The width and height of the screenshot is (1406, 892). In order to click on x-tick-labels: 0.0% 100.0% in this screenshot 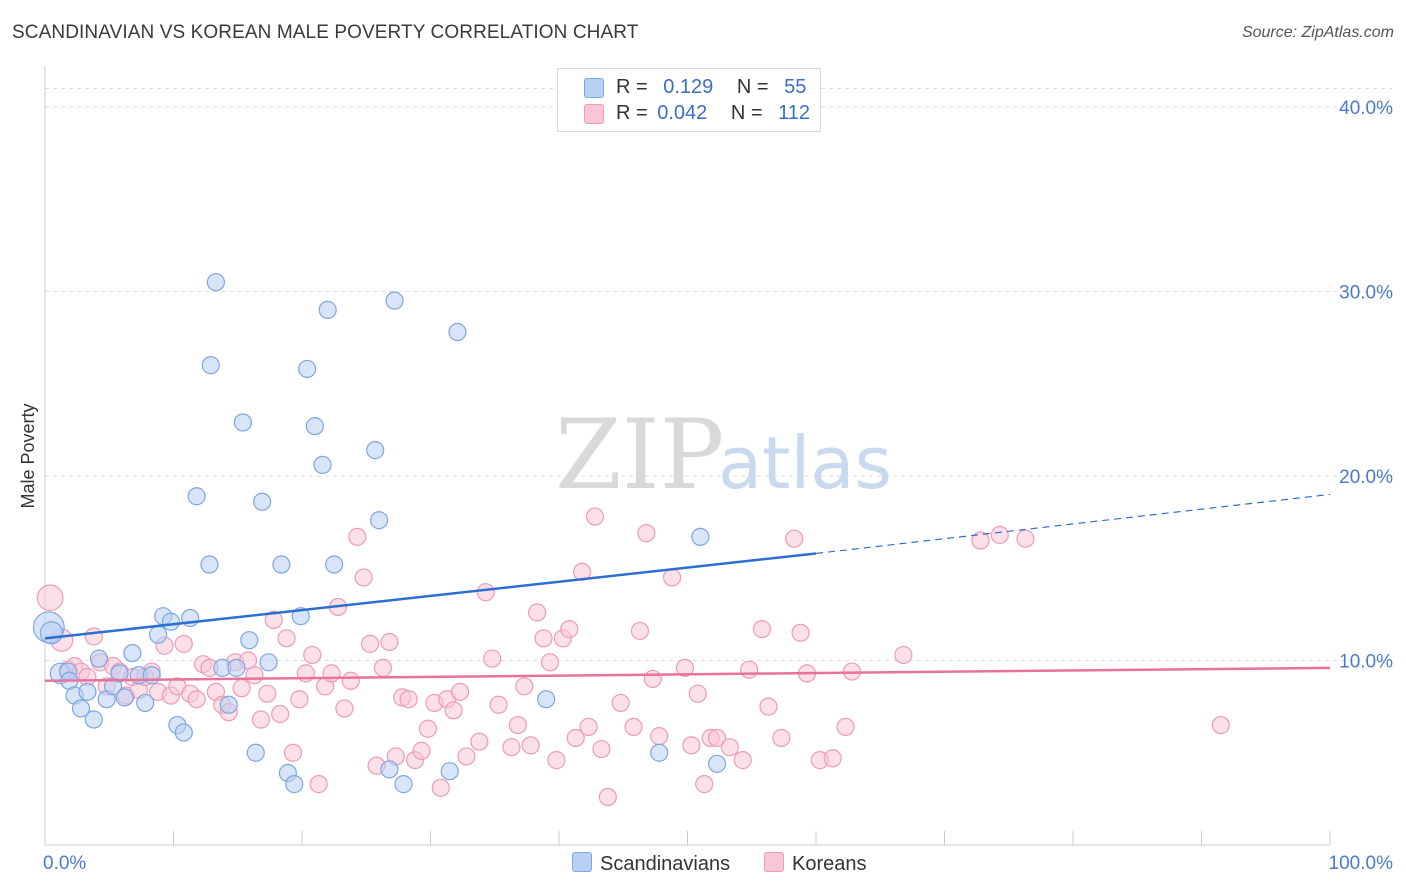, I will do `click(718, 863)`.